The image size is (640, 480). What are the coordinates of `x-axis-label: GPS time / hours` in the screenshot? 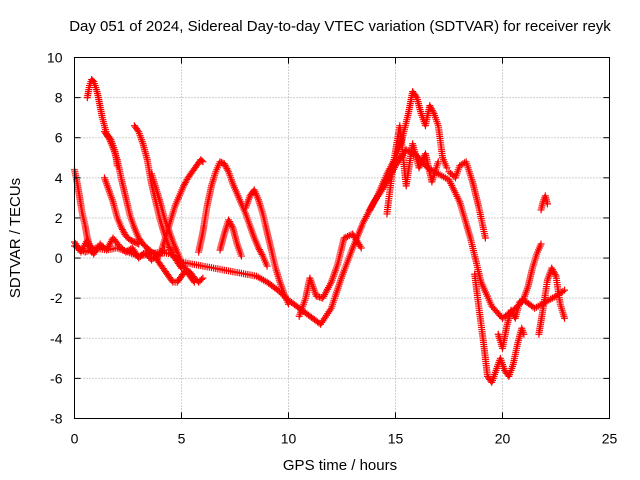 It's located at (340, 465).